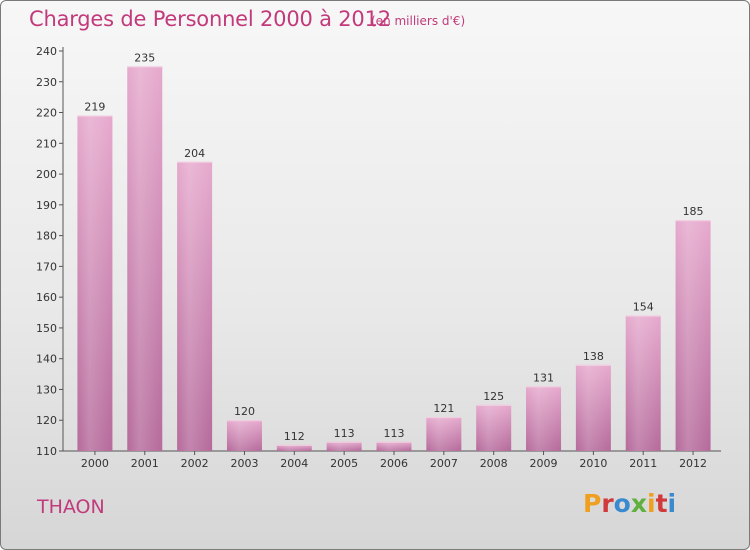 The width and height of the screenshot is (750, 550). What do you see at coordinates (643, 463) in the screenshot?
I see `x-tick-label: 2011` at bounding box center [643, 463].